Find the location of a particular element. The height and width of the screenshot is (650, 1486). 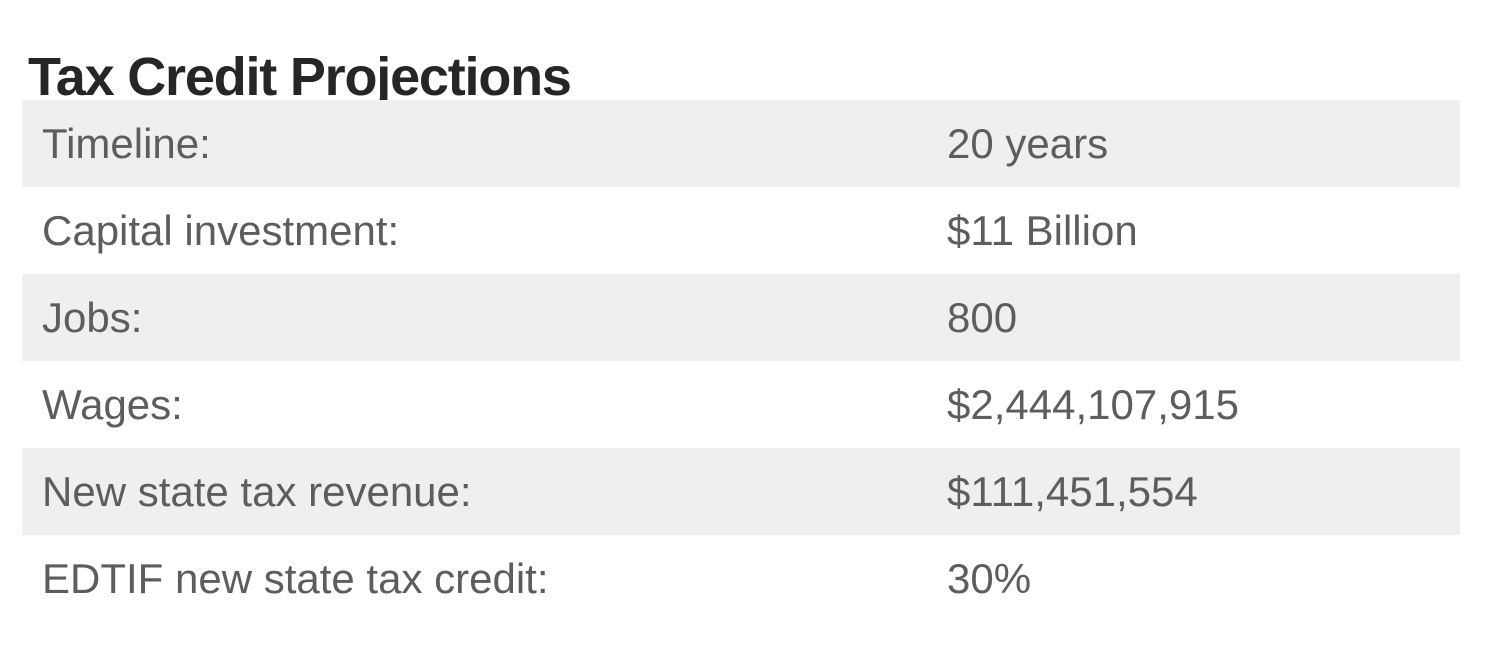

table-row: Timeline: 20 years is located at coordinates (741, 143).